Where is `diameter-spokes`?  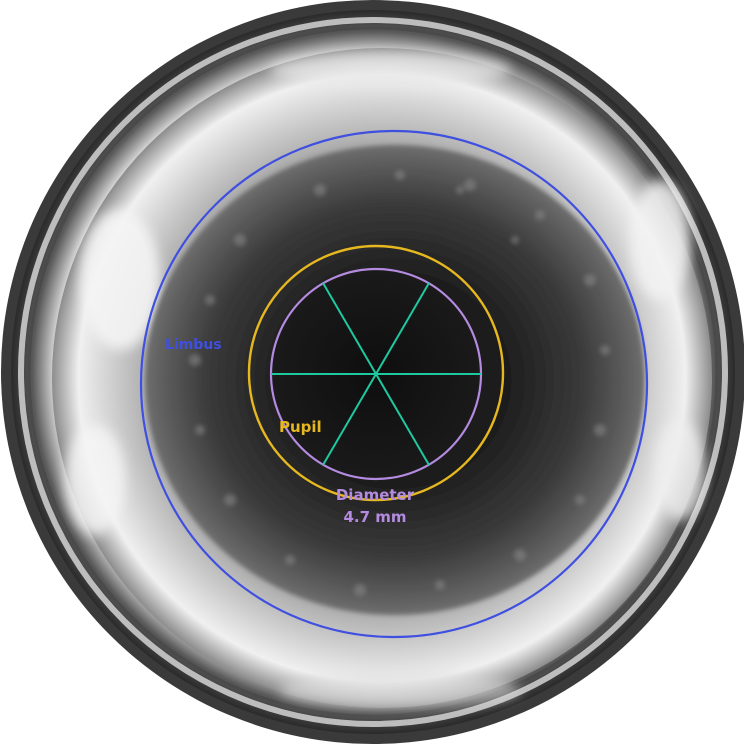 diameter-spokes is located at coordinates (376, 374).